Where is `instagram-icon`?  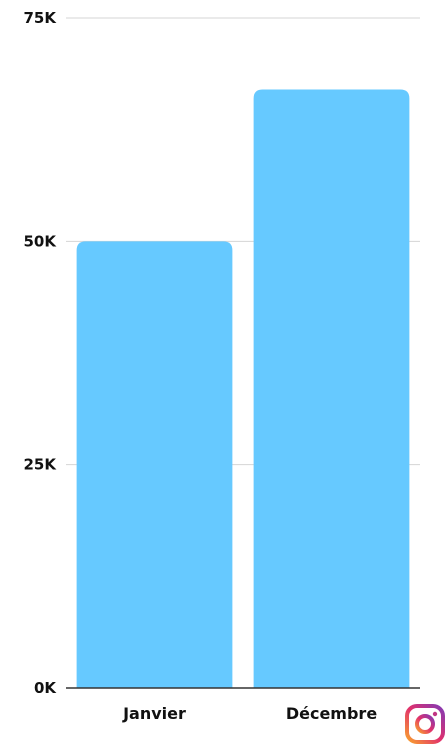
instagram-icon is located at coordinates (425, 724).